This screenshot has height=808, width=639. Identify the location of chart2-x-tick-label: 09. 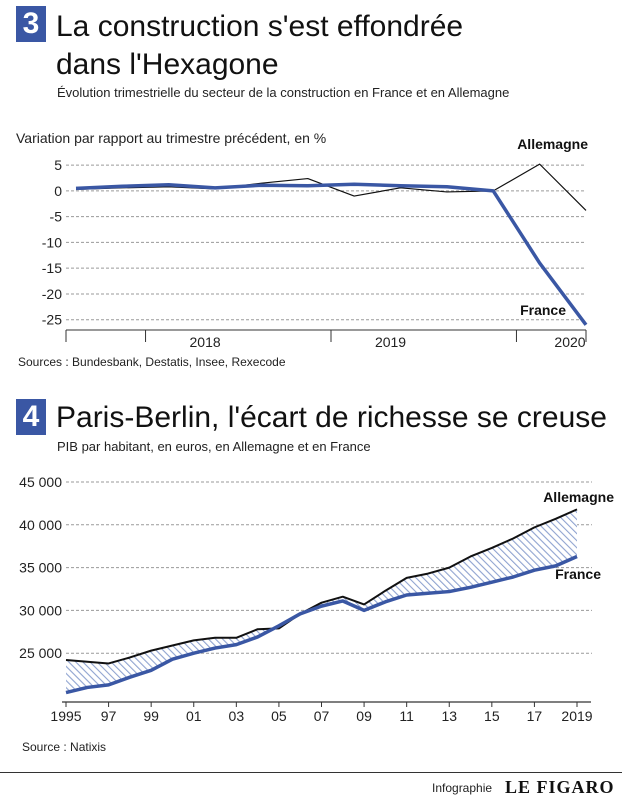
(364, 716).